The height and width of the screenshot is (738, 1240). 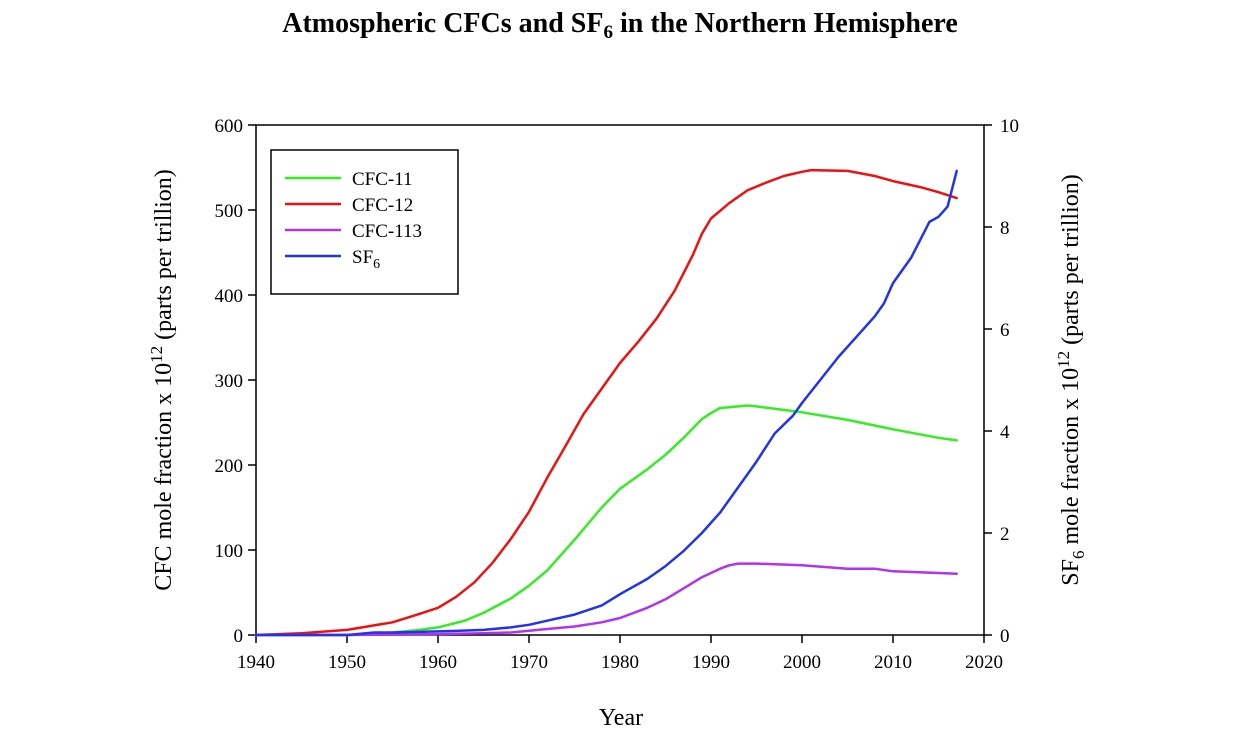 What do you see at coordinates (362, 257) in the screenshot?
I see `legend-label-main: SF` at bounding box center [362, 257].